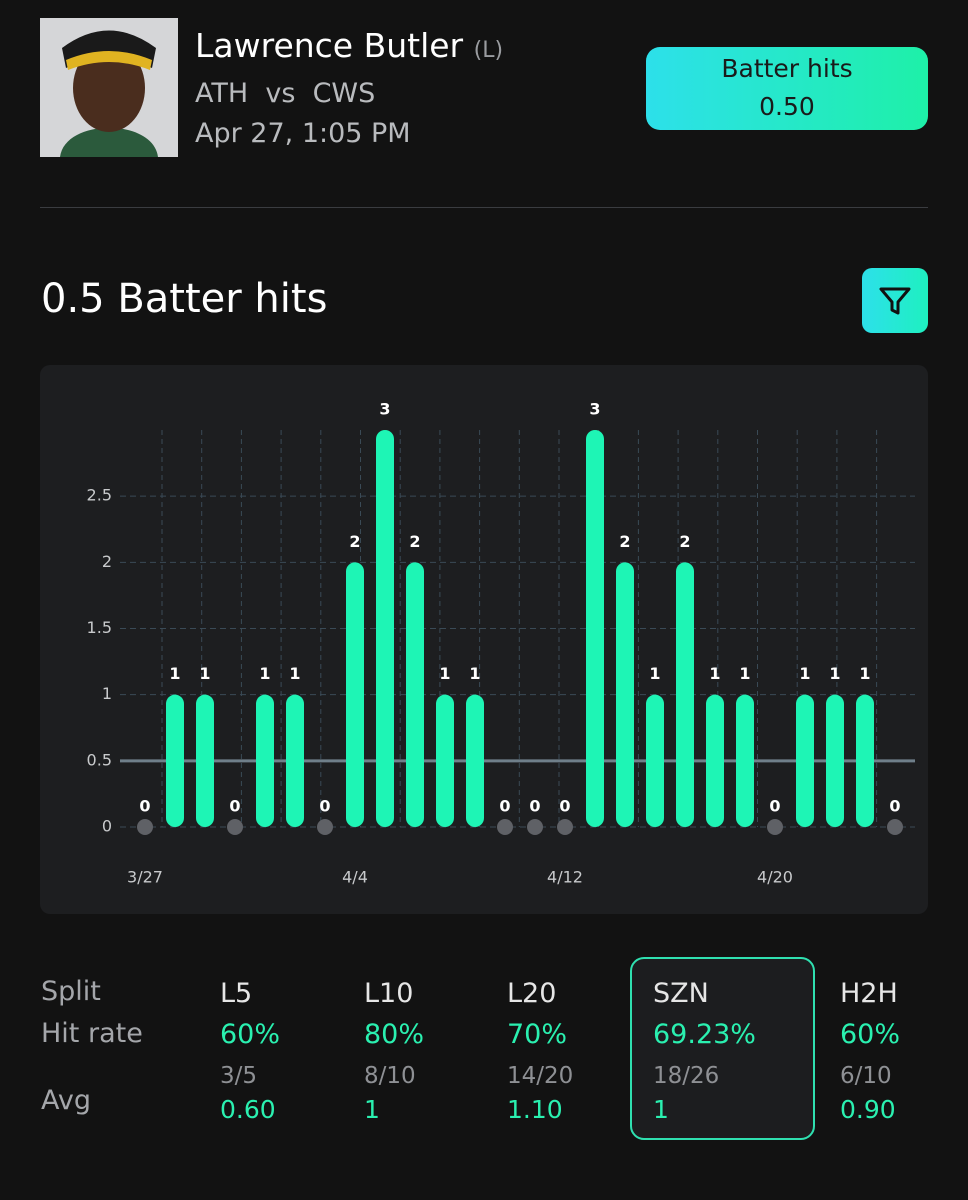 This screenshot has height=1200, width=968. Describe the element at coordinates (145, 877) in the screenshot. I see `x-tick-label: 3/27` at that location.